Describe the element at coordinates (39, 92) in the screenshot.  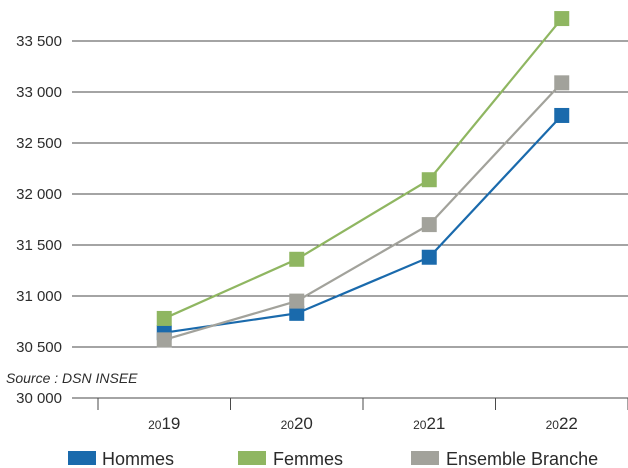
I see `y-tick-label: 33 000` at that location.